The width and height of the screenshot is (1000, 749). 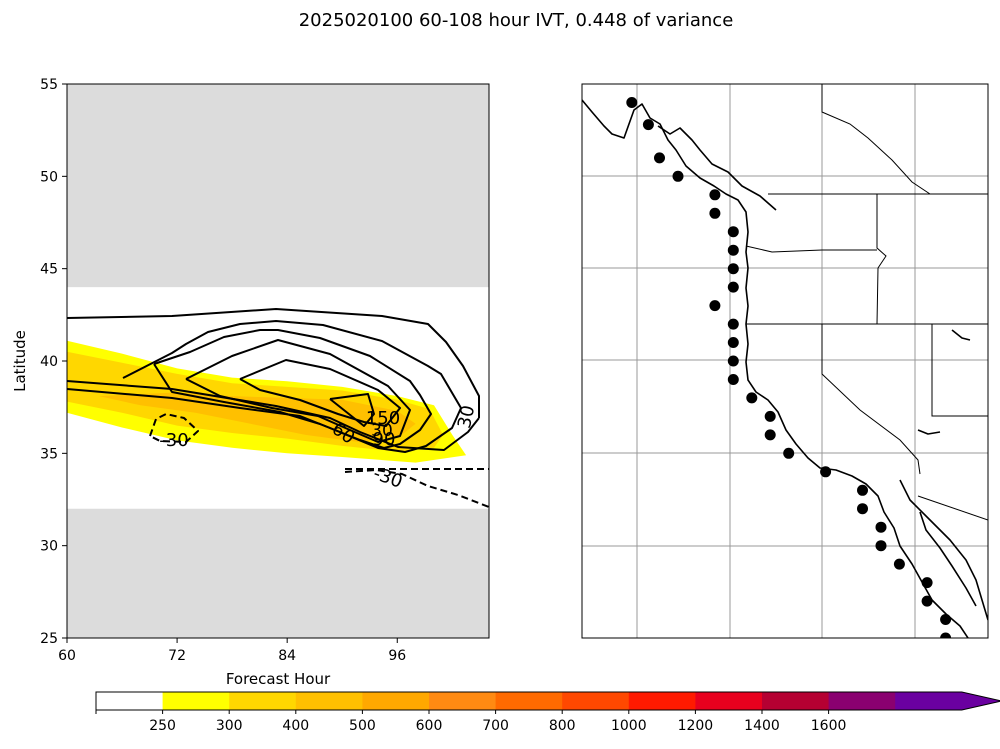 I want to click on y-tick-label: 40, so click(x=49, y=362).